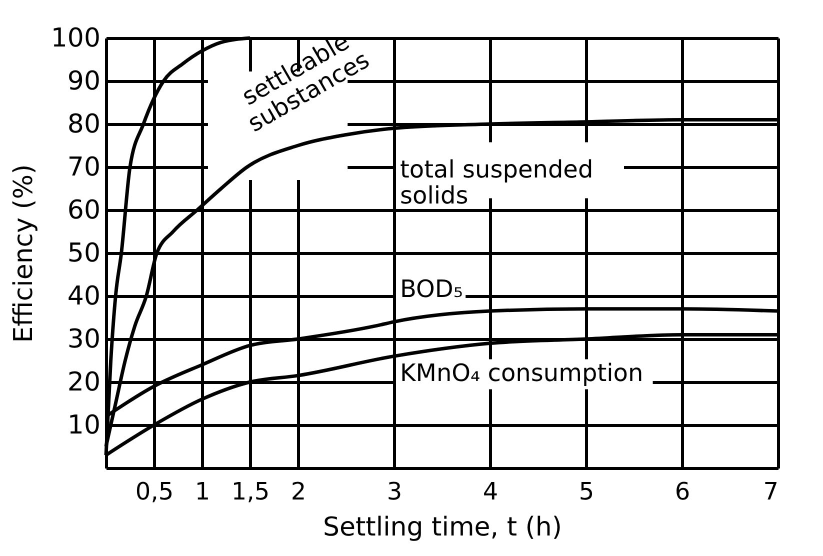  I want to click on x-axis-title: Settling time, t (h), so click(442, 527).